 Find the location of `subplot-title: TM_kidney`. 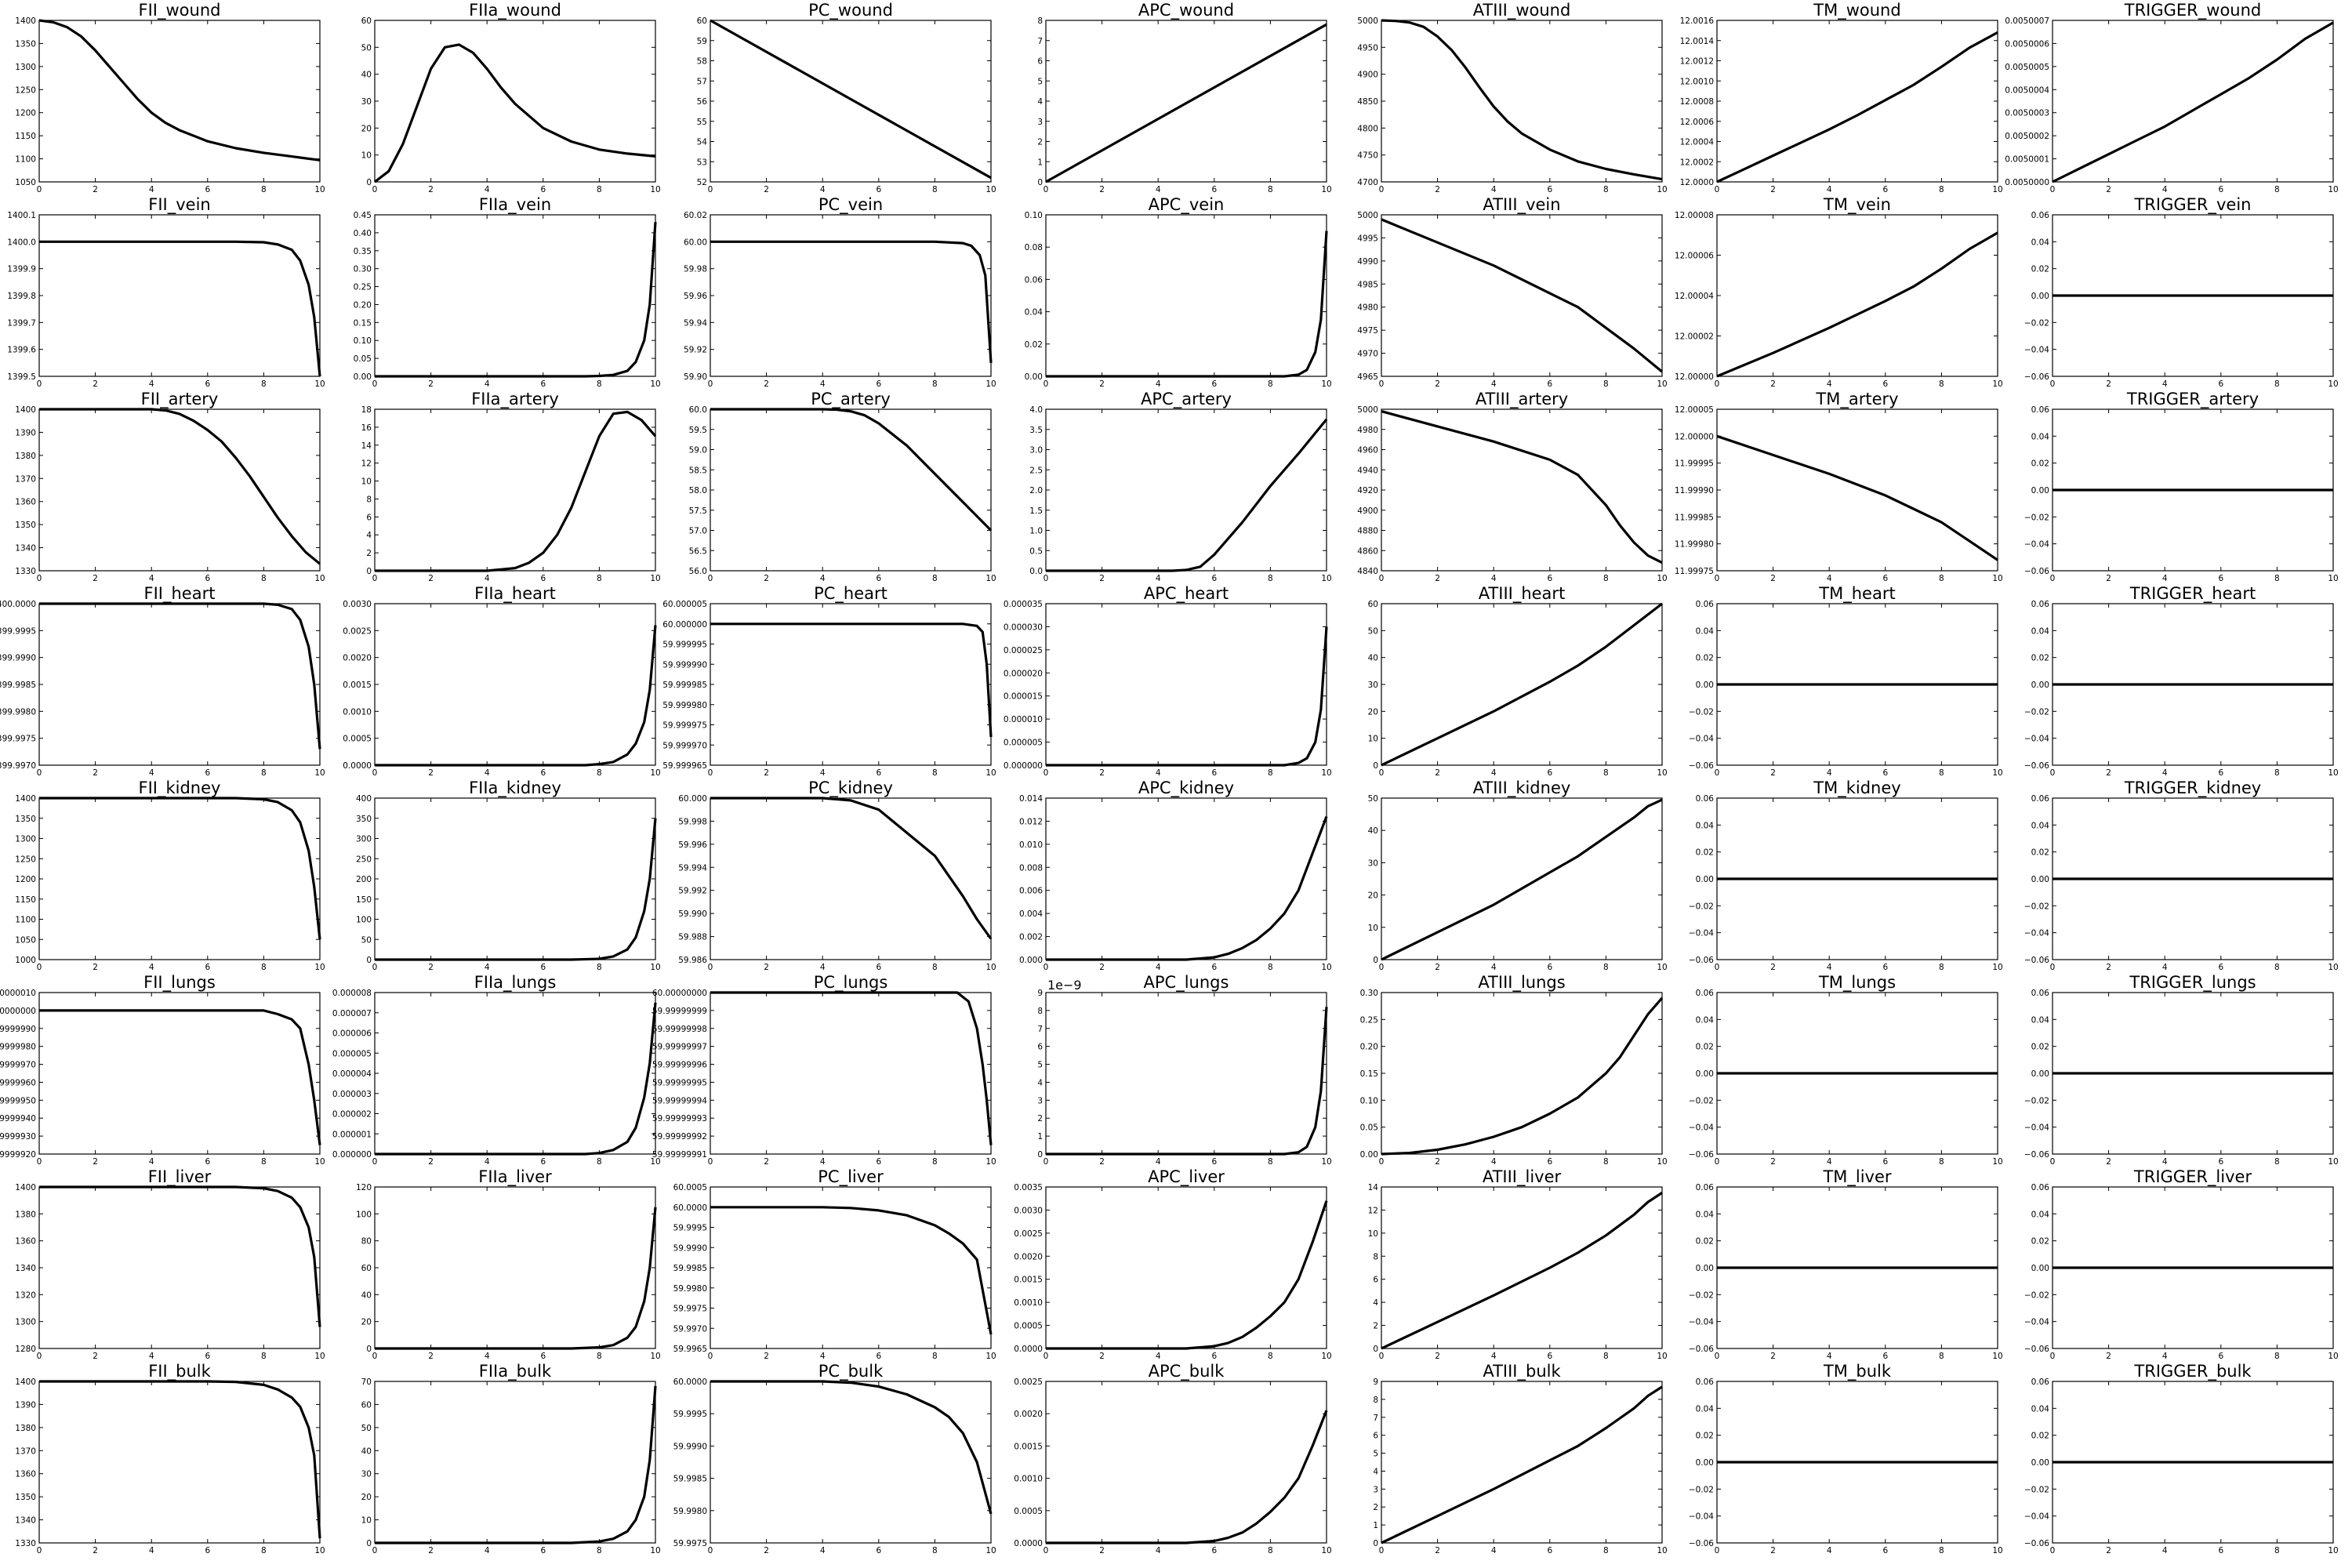

subplot-title: TM_kidney is located at coordinates (1856, 788).